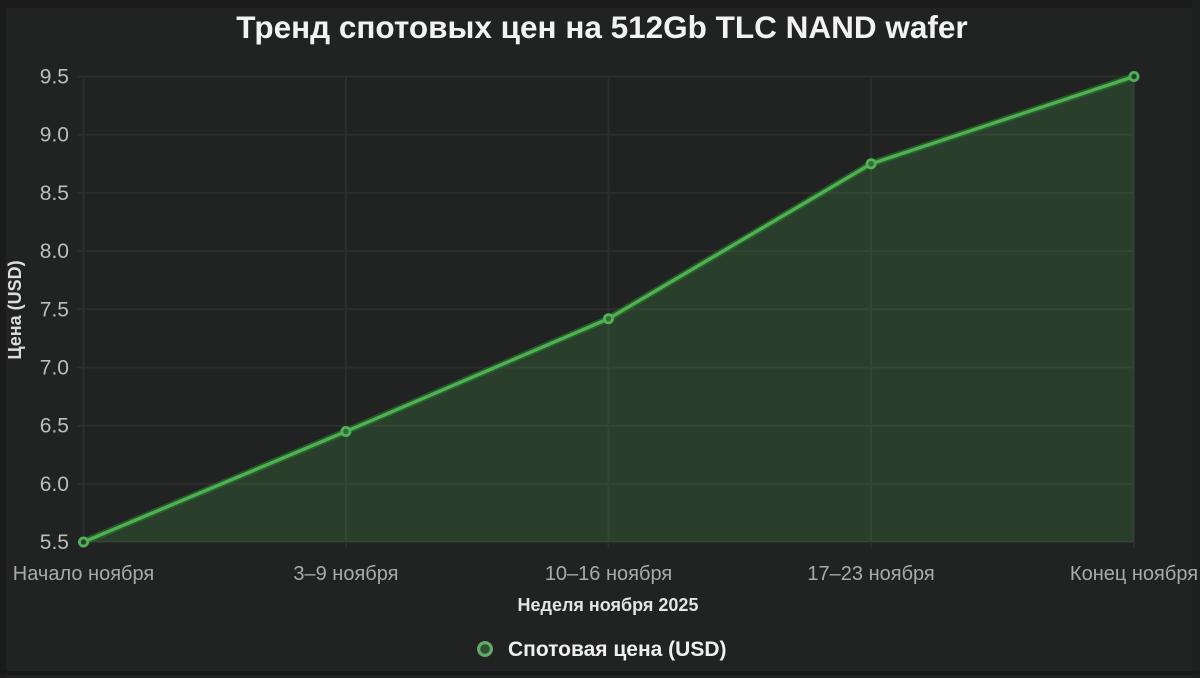 The width and height of the screenshot is (1200, 678). What do you see at coordinates (54, 309) in the screenshot?
I see `svg-text: 7.5` at bounding box center [54, 309].